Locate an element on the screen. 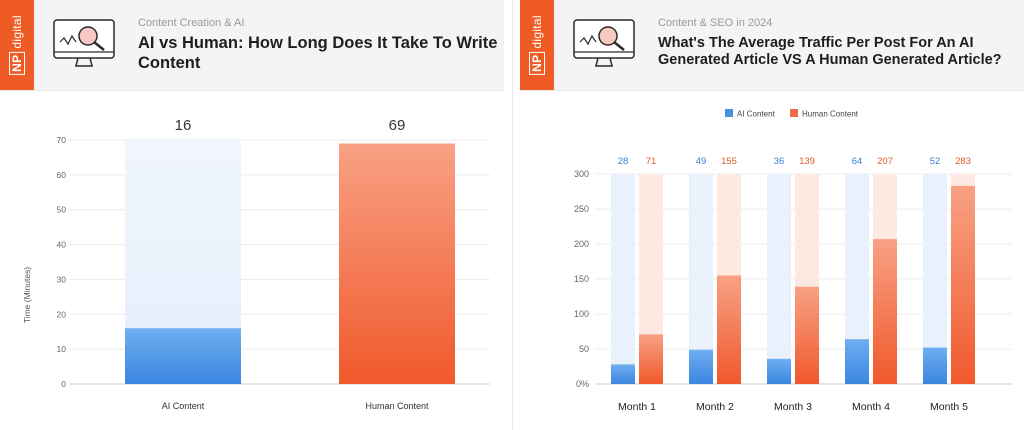 This screenshot has width=1024, height=430. right-category-label: Month 3 is located at coordinates (793, 407).